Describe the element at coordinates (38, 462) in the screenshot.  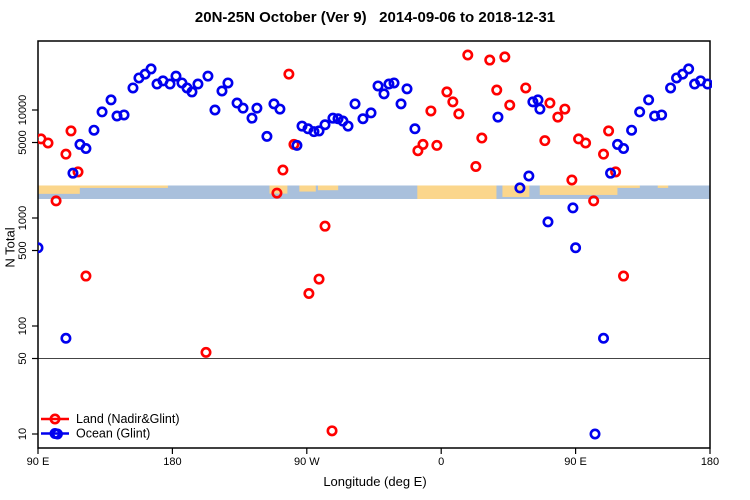
I see `x-tick-label: 90 E` at that location.